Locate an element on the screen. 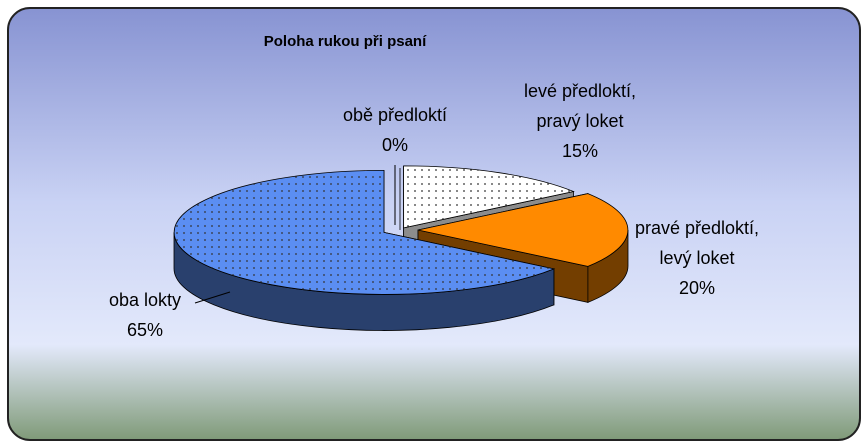 The height and width of the screenshot is (447, 868). data-label: pravé předloktí, levý loket 20% is located at coordinates (697, 258).